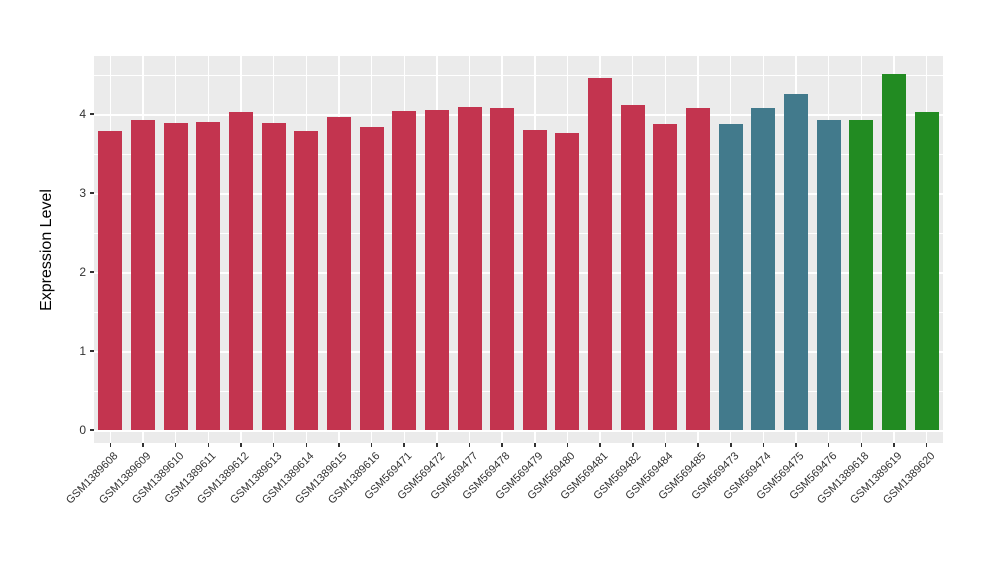 This screenshot has height=580, width=1000. I want to click on x-tick-mark-GSM569479, so click(535, 445).